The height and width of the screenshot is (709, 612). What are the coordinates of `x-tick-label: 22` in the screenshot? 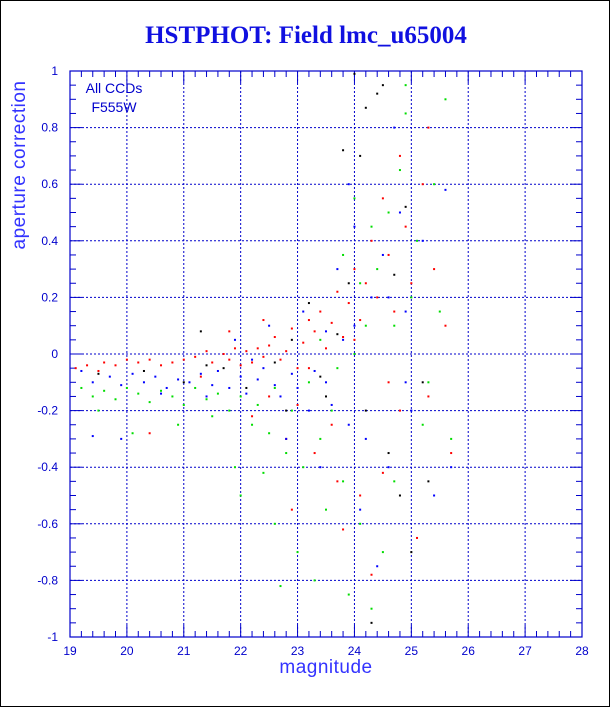 It's located at (241, 651).